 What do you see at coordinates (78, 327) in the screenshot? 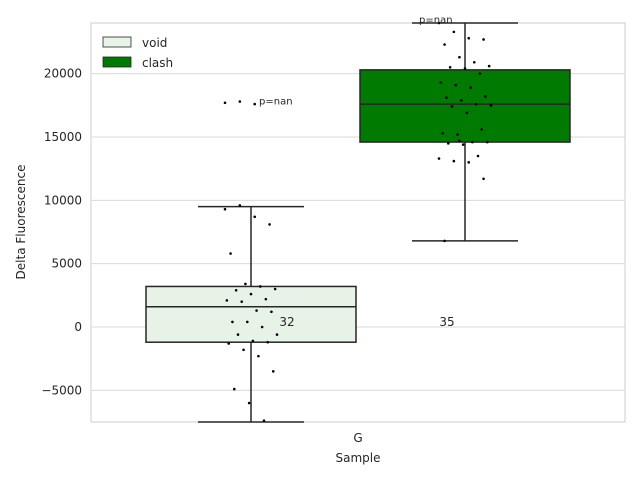
I see `y-tick-label: 0` at bounding box center [78, 327].